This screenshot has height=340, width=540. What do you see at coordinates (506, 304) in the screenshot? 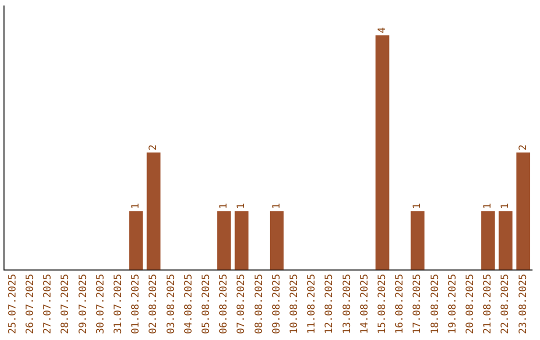
I see `x-tick-label: 22.08.2025` at bounding box center [506, 304].